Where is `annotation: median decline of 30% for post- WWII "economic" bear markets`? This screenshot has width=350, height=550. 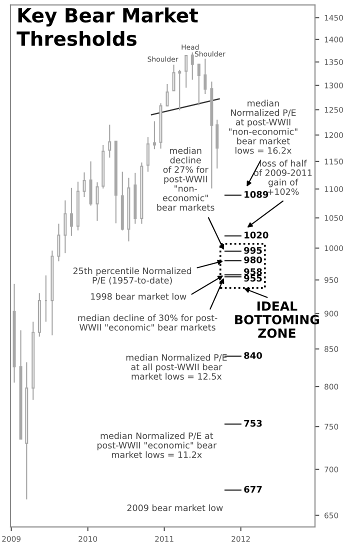
annotation: median decline of 30% for post- WWII "economic" bear markets is located at coordinates (148, 322).